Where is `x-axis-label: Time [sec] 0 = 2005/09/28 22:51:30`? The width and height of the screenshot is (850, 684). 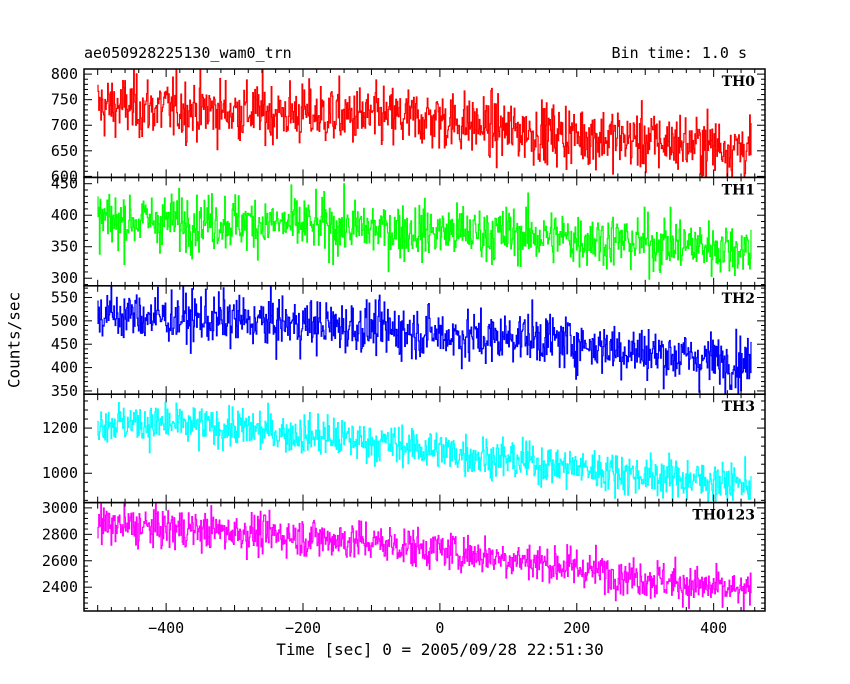
x-axis-label: Time [sec] 0 = 2005/09/28 22:51:30 is located at coordinates (440, 649).